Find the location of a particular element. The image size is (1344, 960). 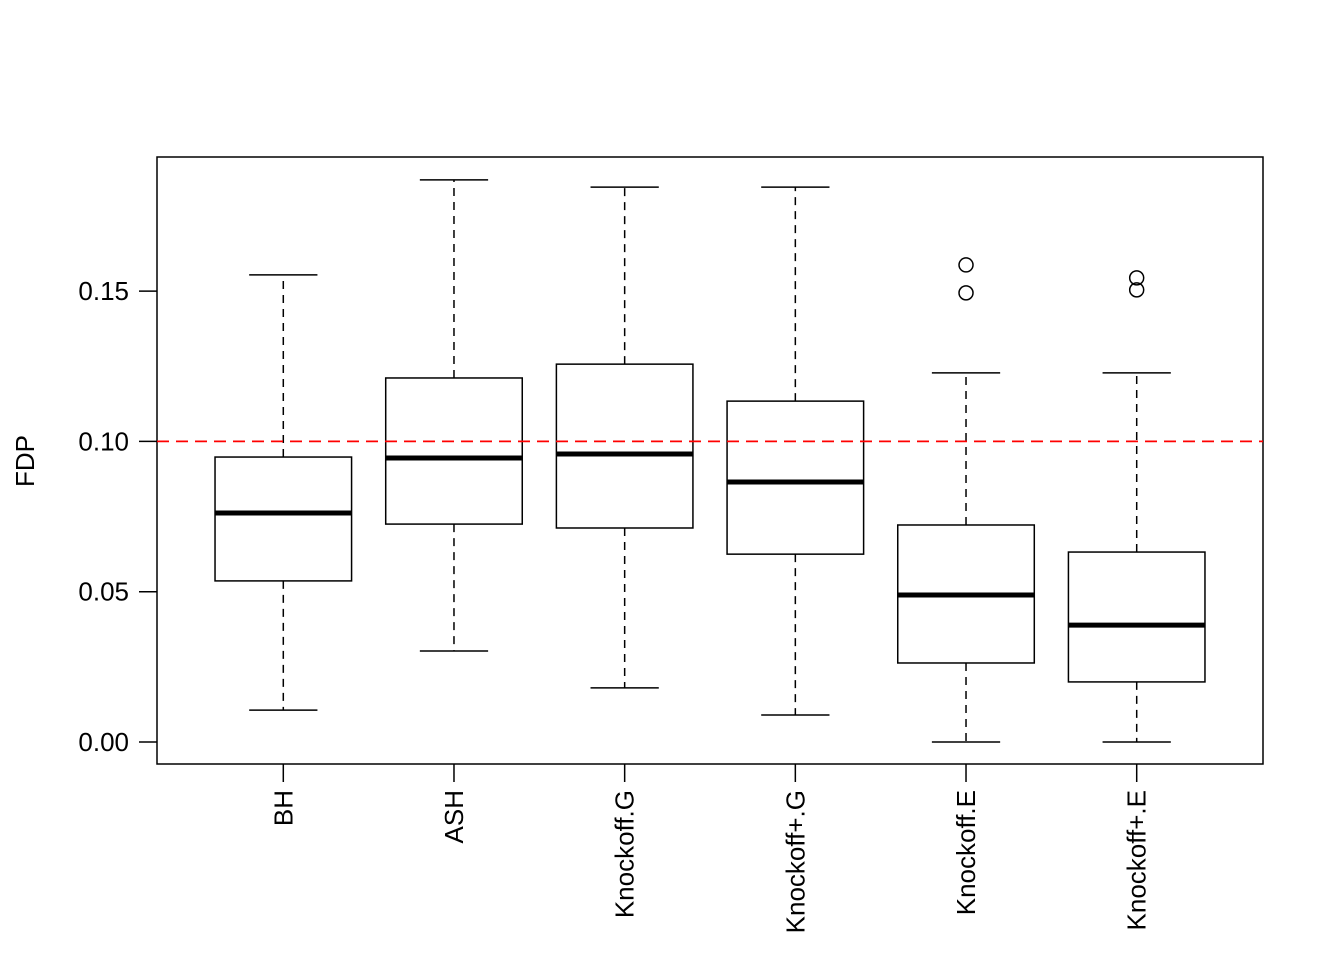

y-axis: 0.00 0.05 0.10 0.15 is located at coordinates (117, 516).